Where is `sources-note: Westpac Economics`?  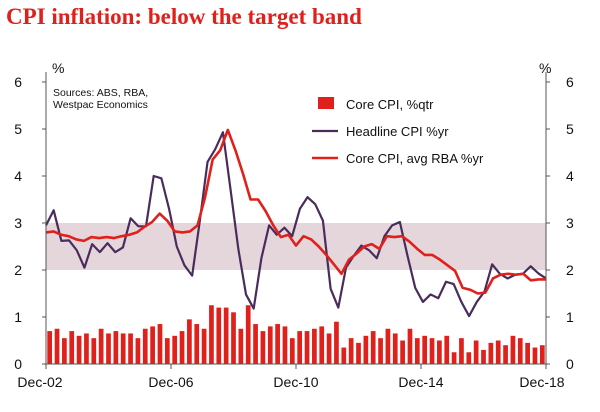 sources-note: Westpac Economics is located at coordinates (100, 105).